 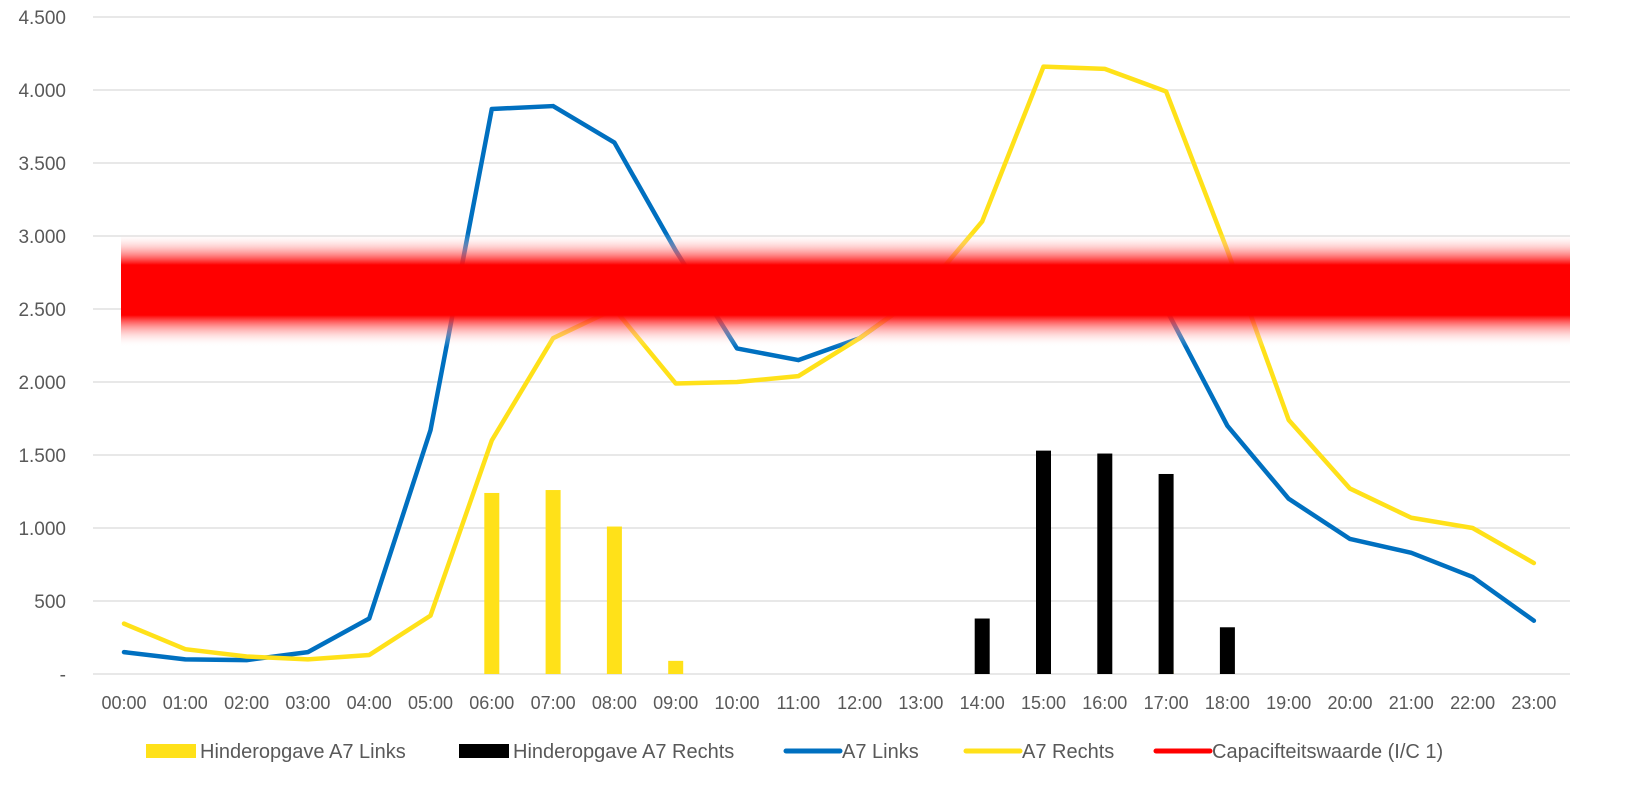 What do you see at coordinates (63, 675) in the screenshot?
I see `y-tick-label: -` at bounding box center [63, 675].